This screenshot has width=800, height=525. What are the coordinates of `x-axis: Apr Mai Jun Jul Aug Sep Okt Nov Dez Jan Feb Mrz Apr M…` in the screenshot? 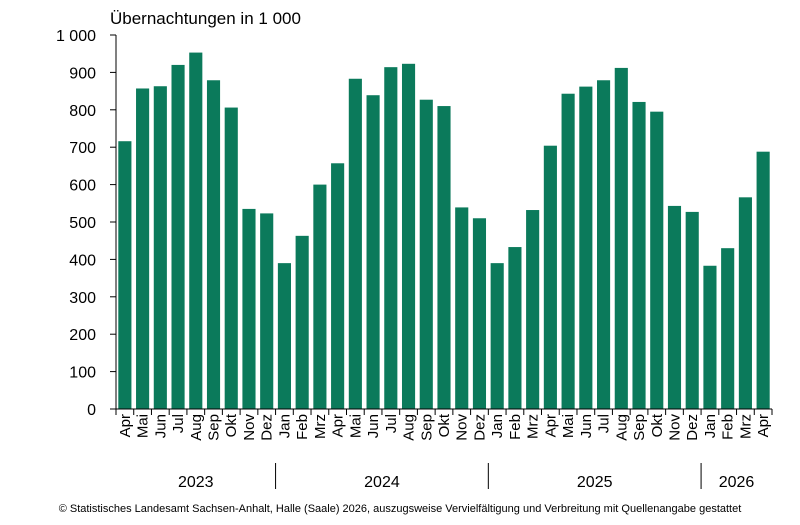 It's located at (444, 449).